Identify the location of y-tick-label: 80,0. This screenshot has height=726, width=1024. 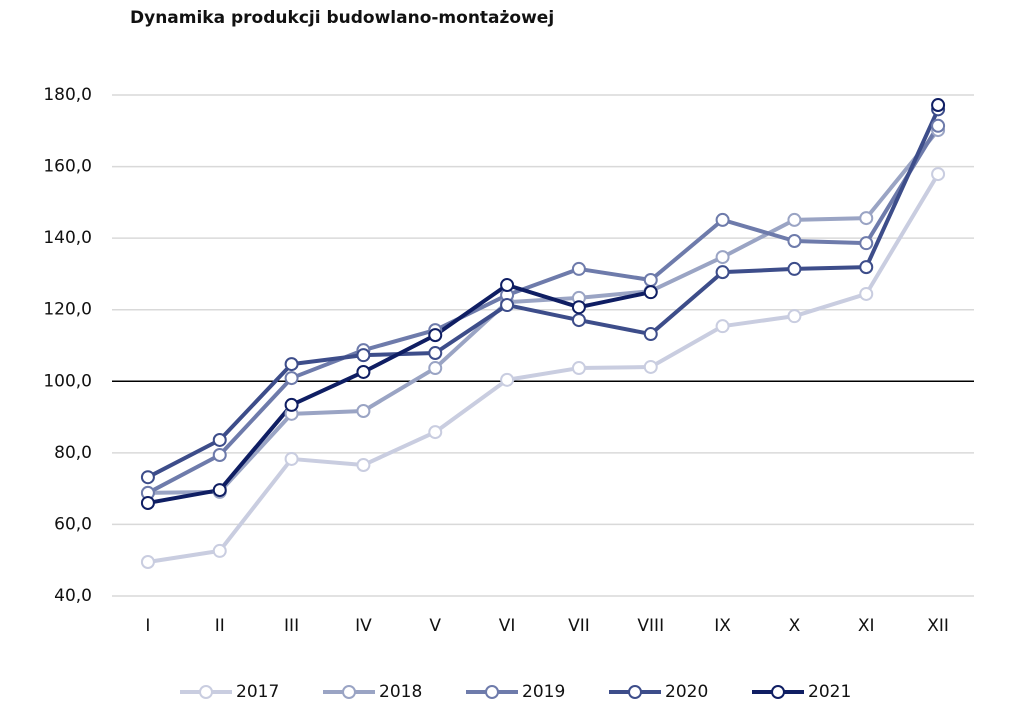
(73, 453).